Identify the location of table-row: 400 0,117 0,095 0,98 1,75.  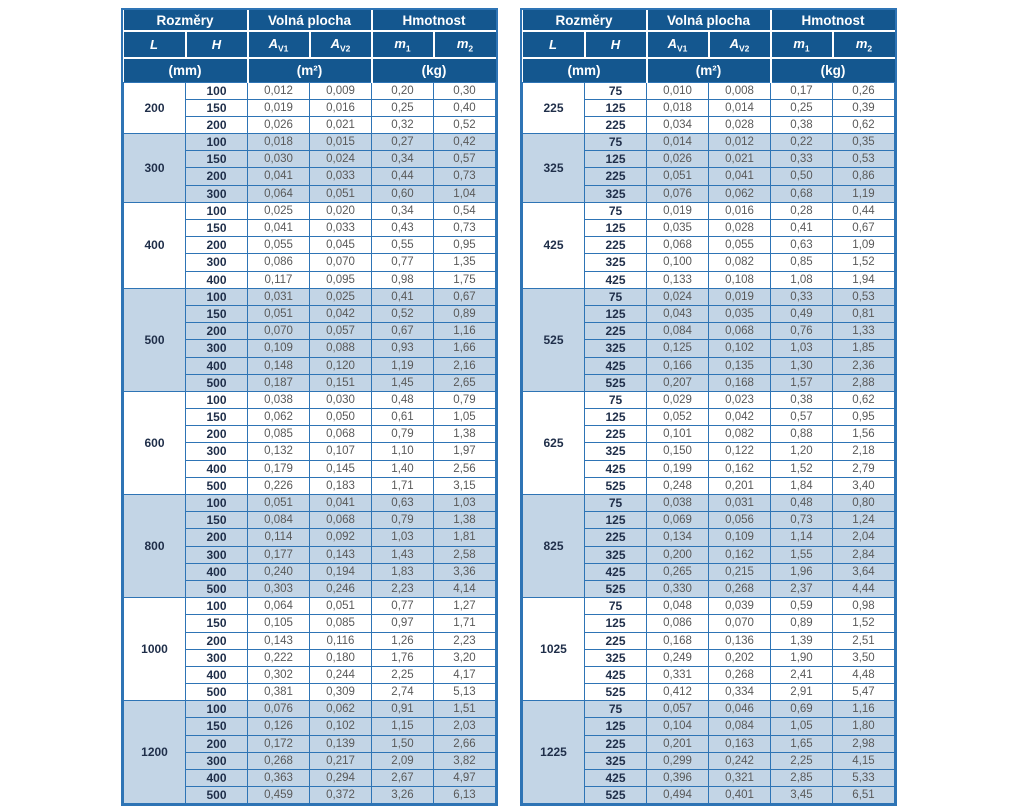
(310, 279).